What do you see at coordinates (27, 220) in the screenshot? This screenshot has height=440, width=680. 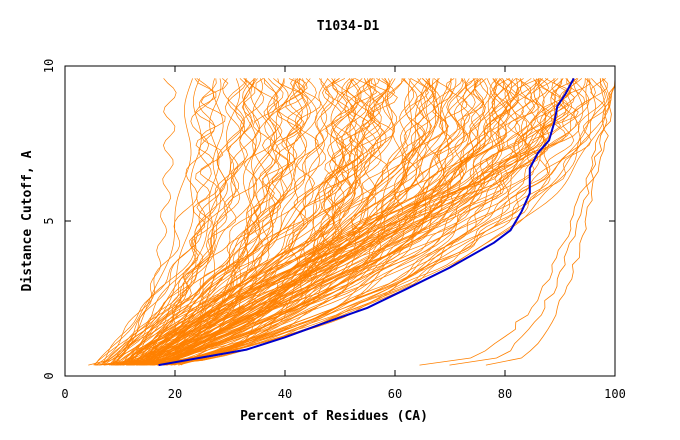 I see `y-axis-label: Distance Cutoff, A` at bounding box center [27, 220].